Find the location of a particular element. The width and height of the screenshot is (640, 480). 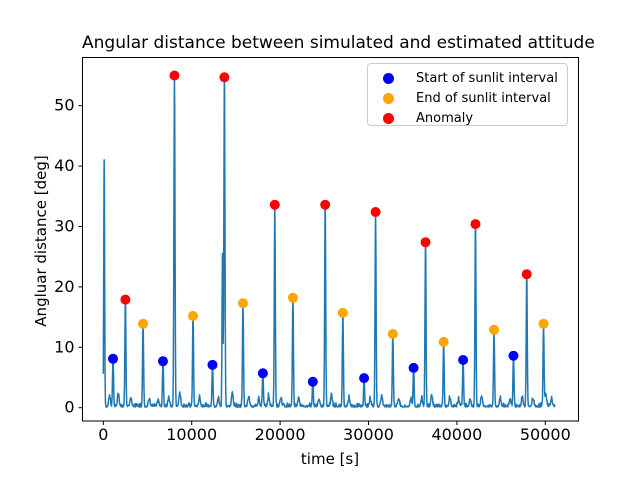

x-tick-label: 30000 is located at coordinates (368, 434).